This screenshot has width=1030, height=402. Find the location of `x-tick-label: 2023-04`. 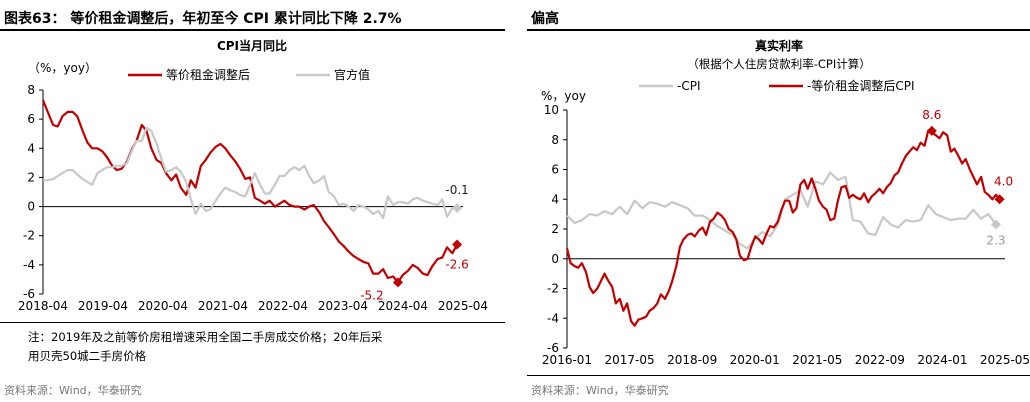

x-tick-label: 2023-04 is located at coordinates (343, 306).